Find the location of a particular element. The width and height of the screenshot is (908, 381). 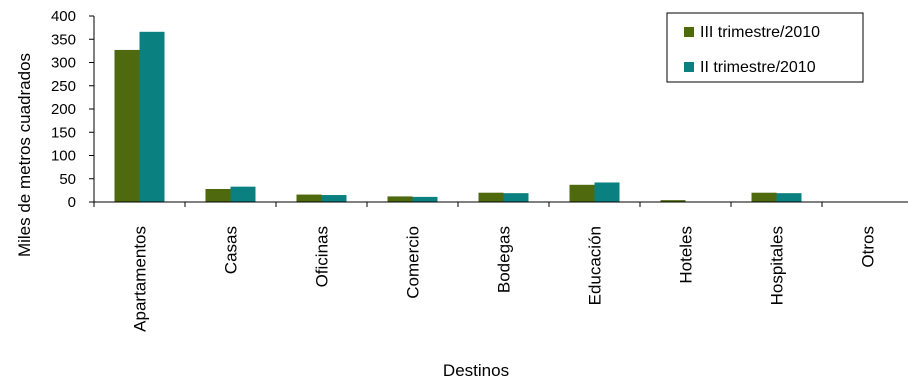

y-tick-label: 0 is located at coordinates (72, 202).